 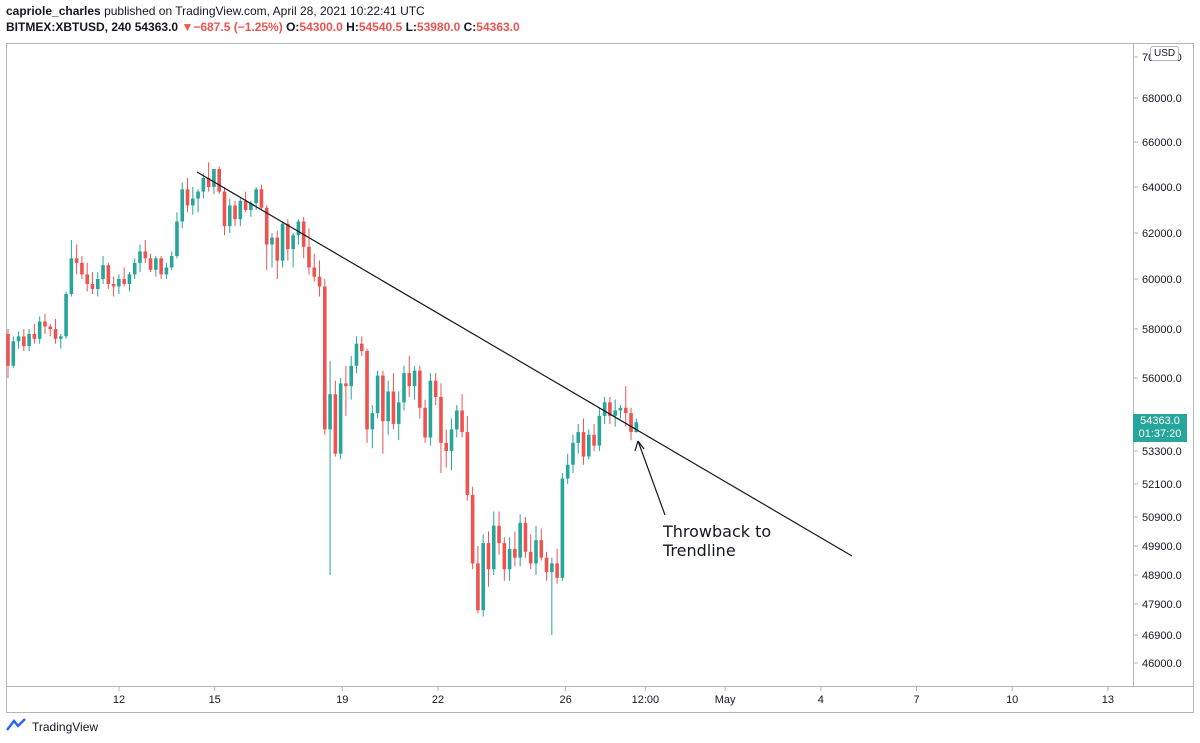 I want to click on author-name: capriole_charles, so click(x=53, y=11).